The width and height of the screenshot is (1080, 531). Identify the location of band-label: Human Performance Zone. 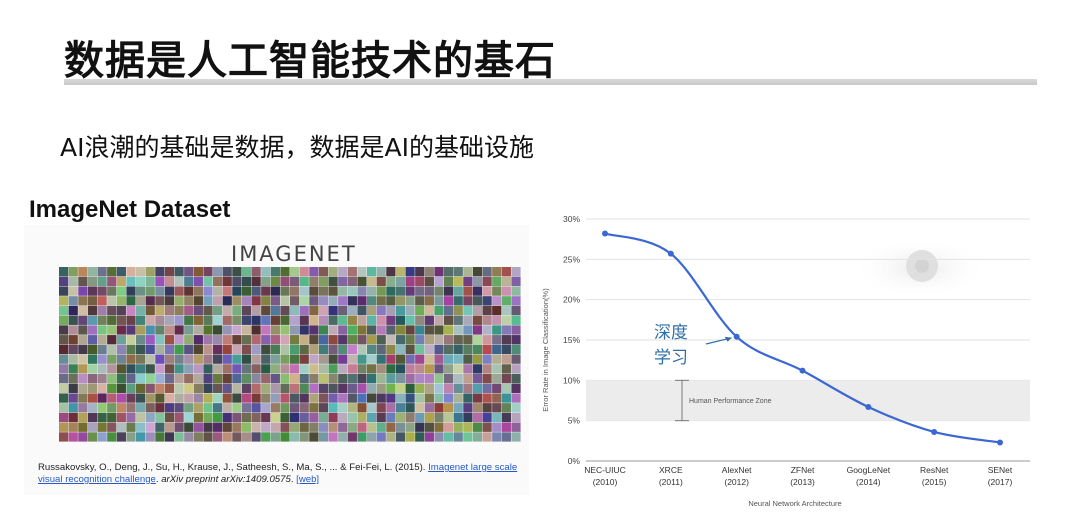
(730, 401).